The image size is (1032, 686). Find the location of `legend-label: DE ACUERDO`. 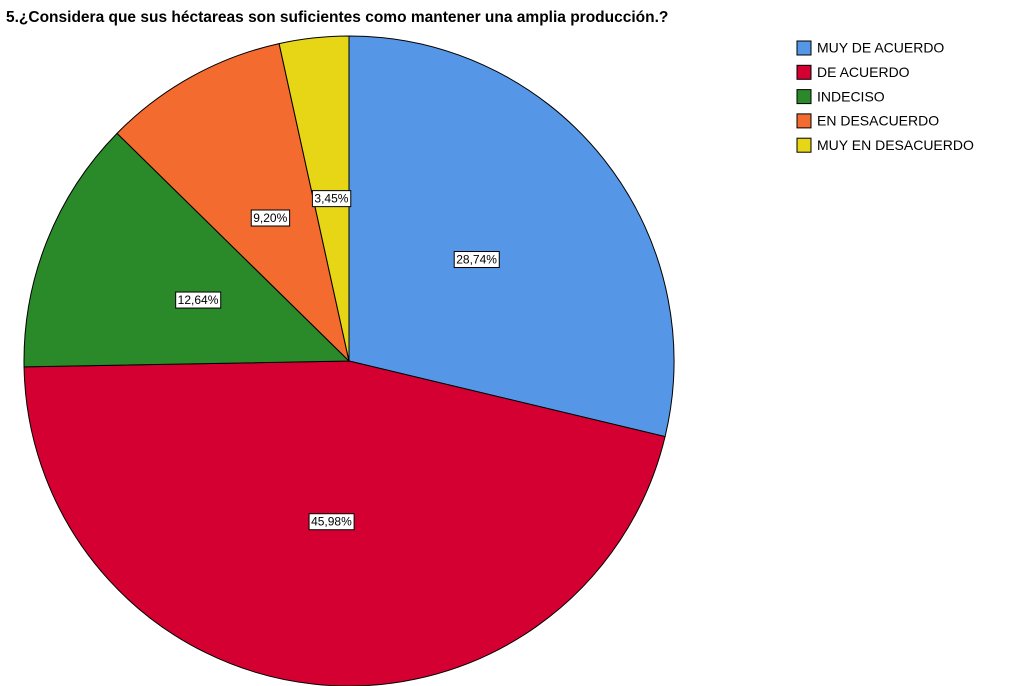

legend-label: DE ACUERDO is located at coordinates (863, 72).